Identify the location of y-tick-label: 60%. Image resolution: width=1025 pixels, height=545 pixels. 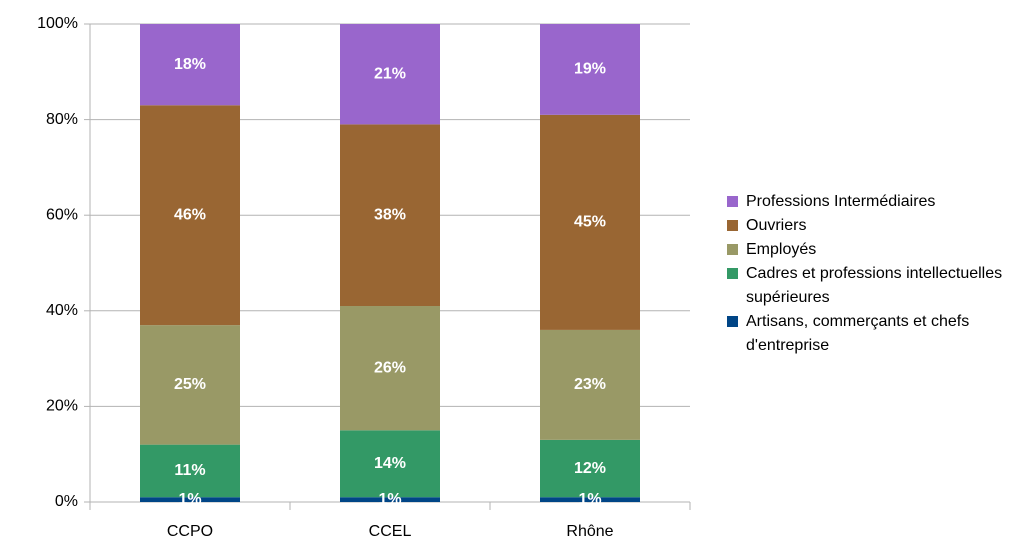
(62, 214).